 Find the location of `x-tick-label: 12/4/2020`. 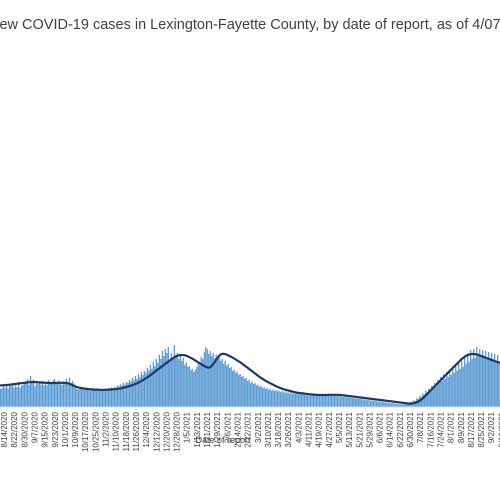

x-tick-label: 12/4/2020 is located at coordinates (146, 429).